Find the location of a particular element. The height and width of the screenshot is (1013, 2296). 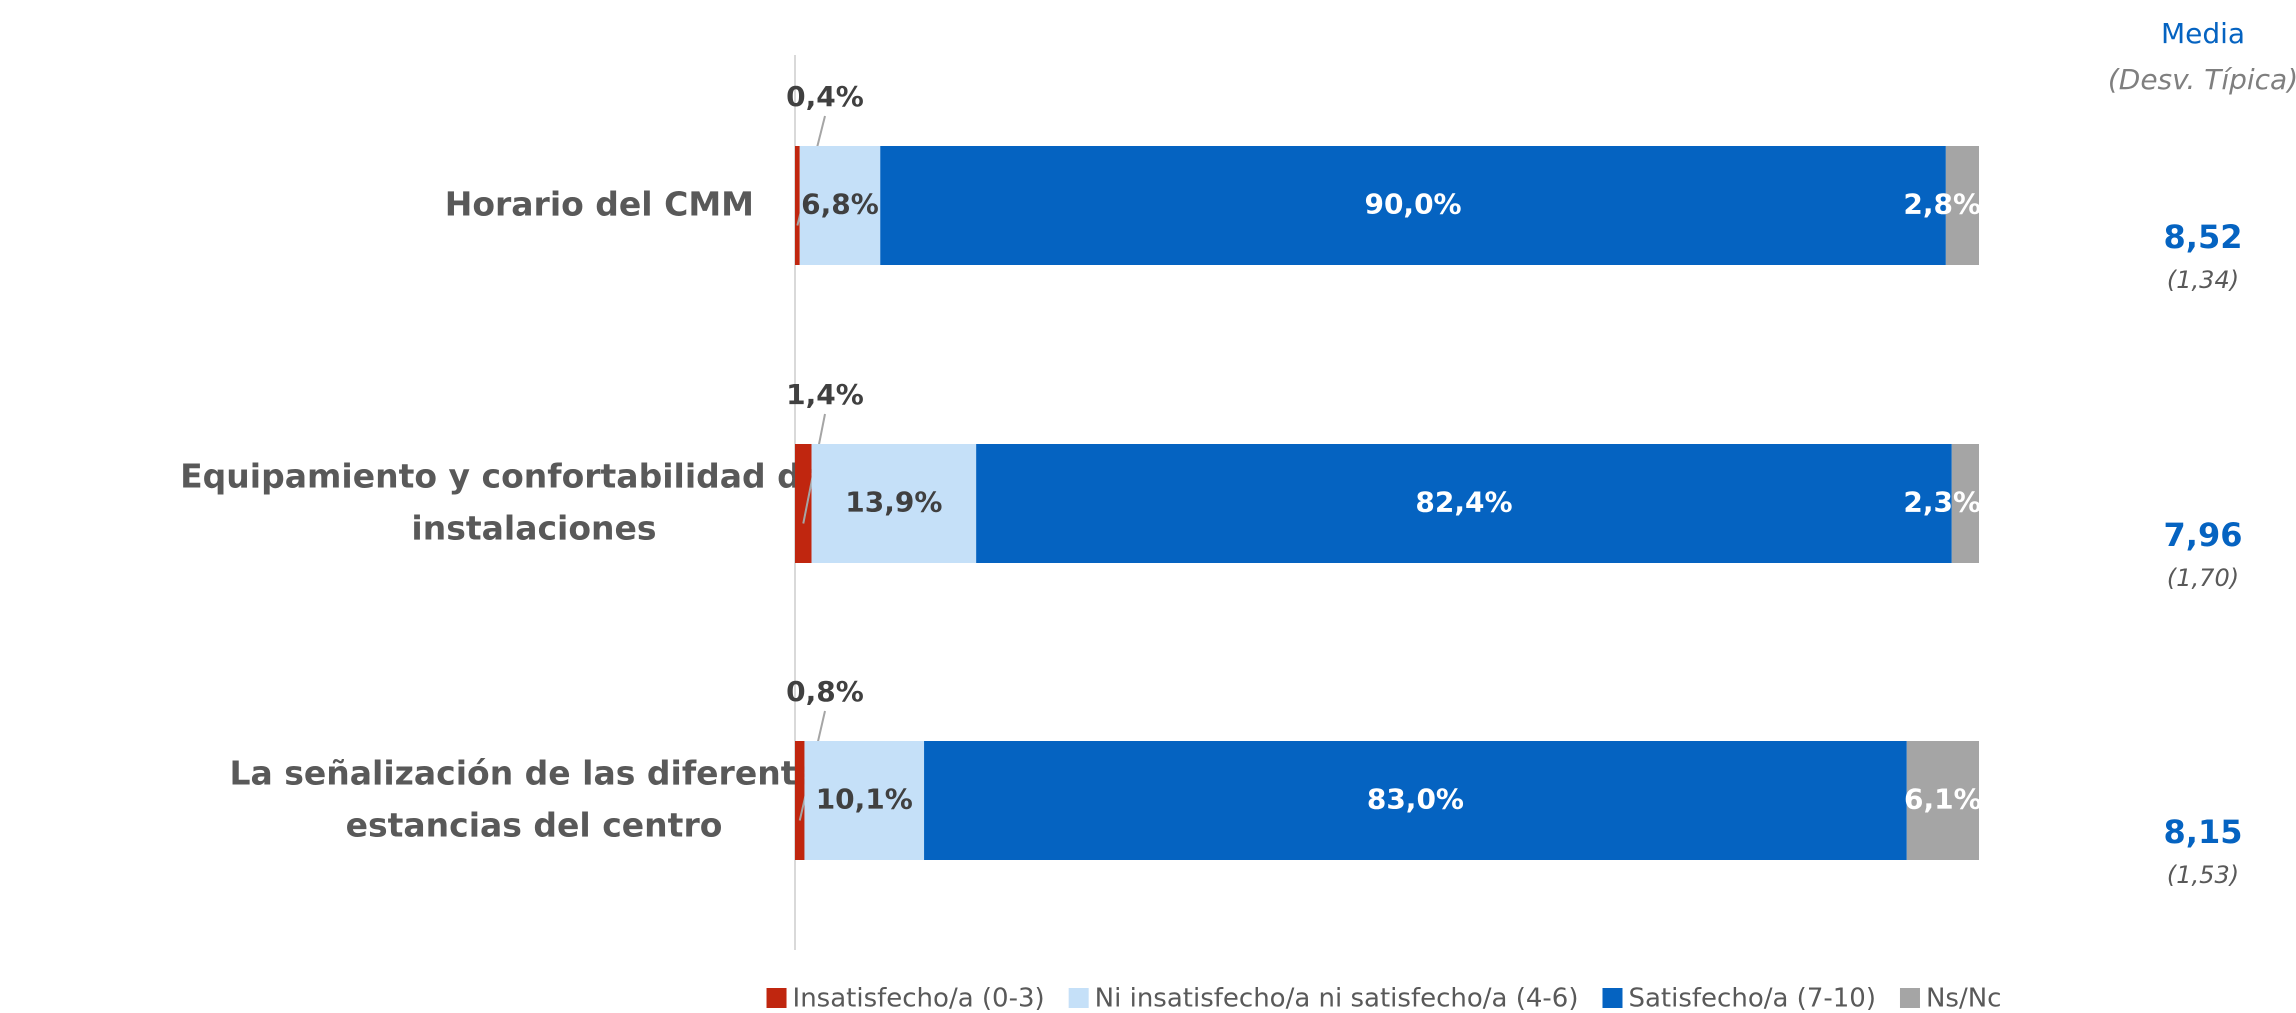

legend-item: Satisfecho/a (7-10) is located at coordinates (1739, 998).